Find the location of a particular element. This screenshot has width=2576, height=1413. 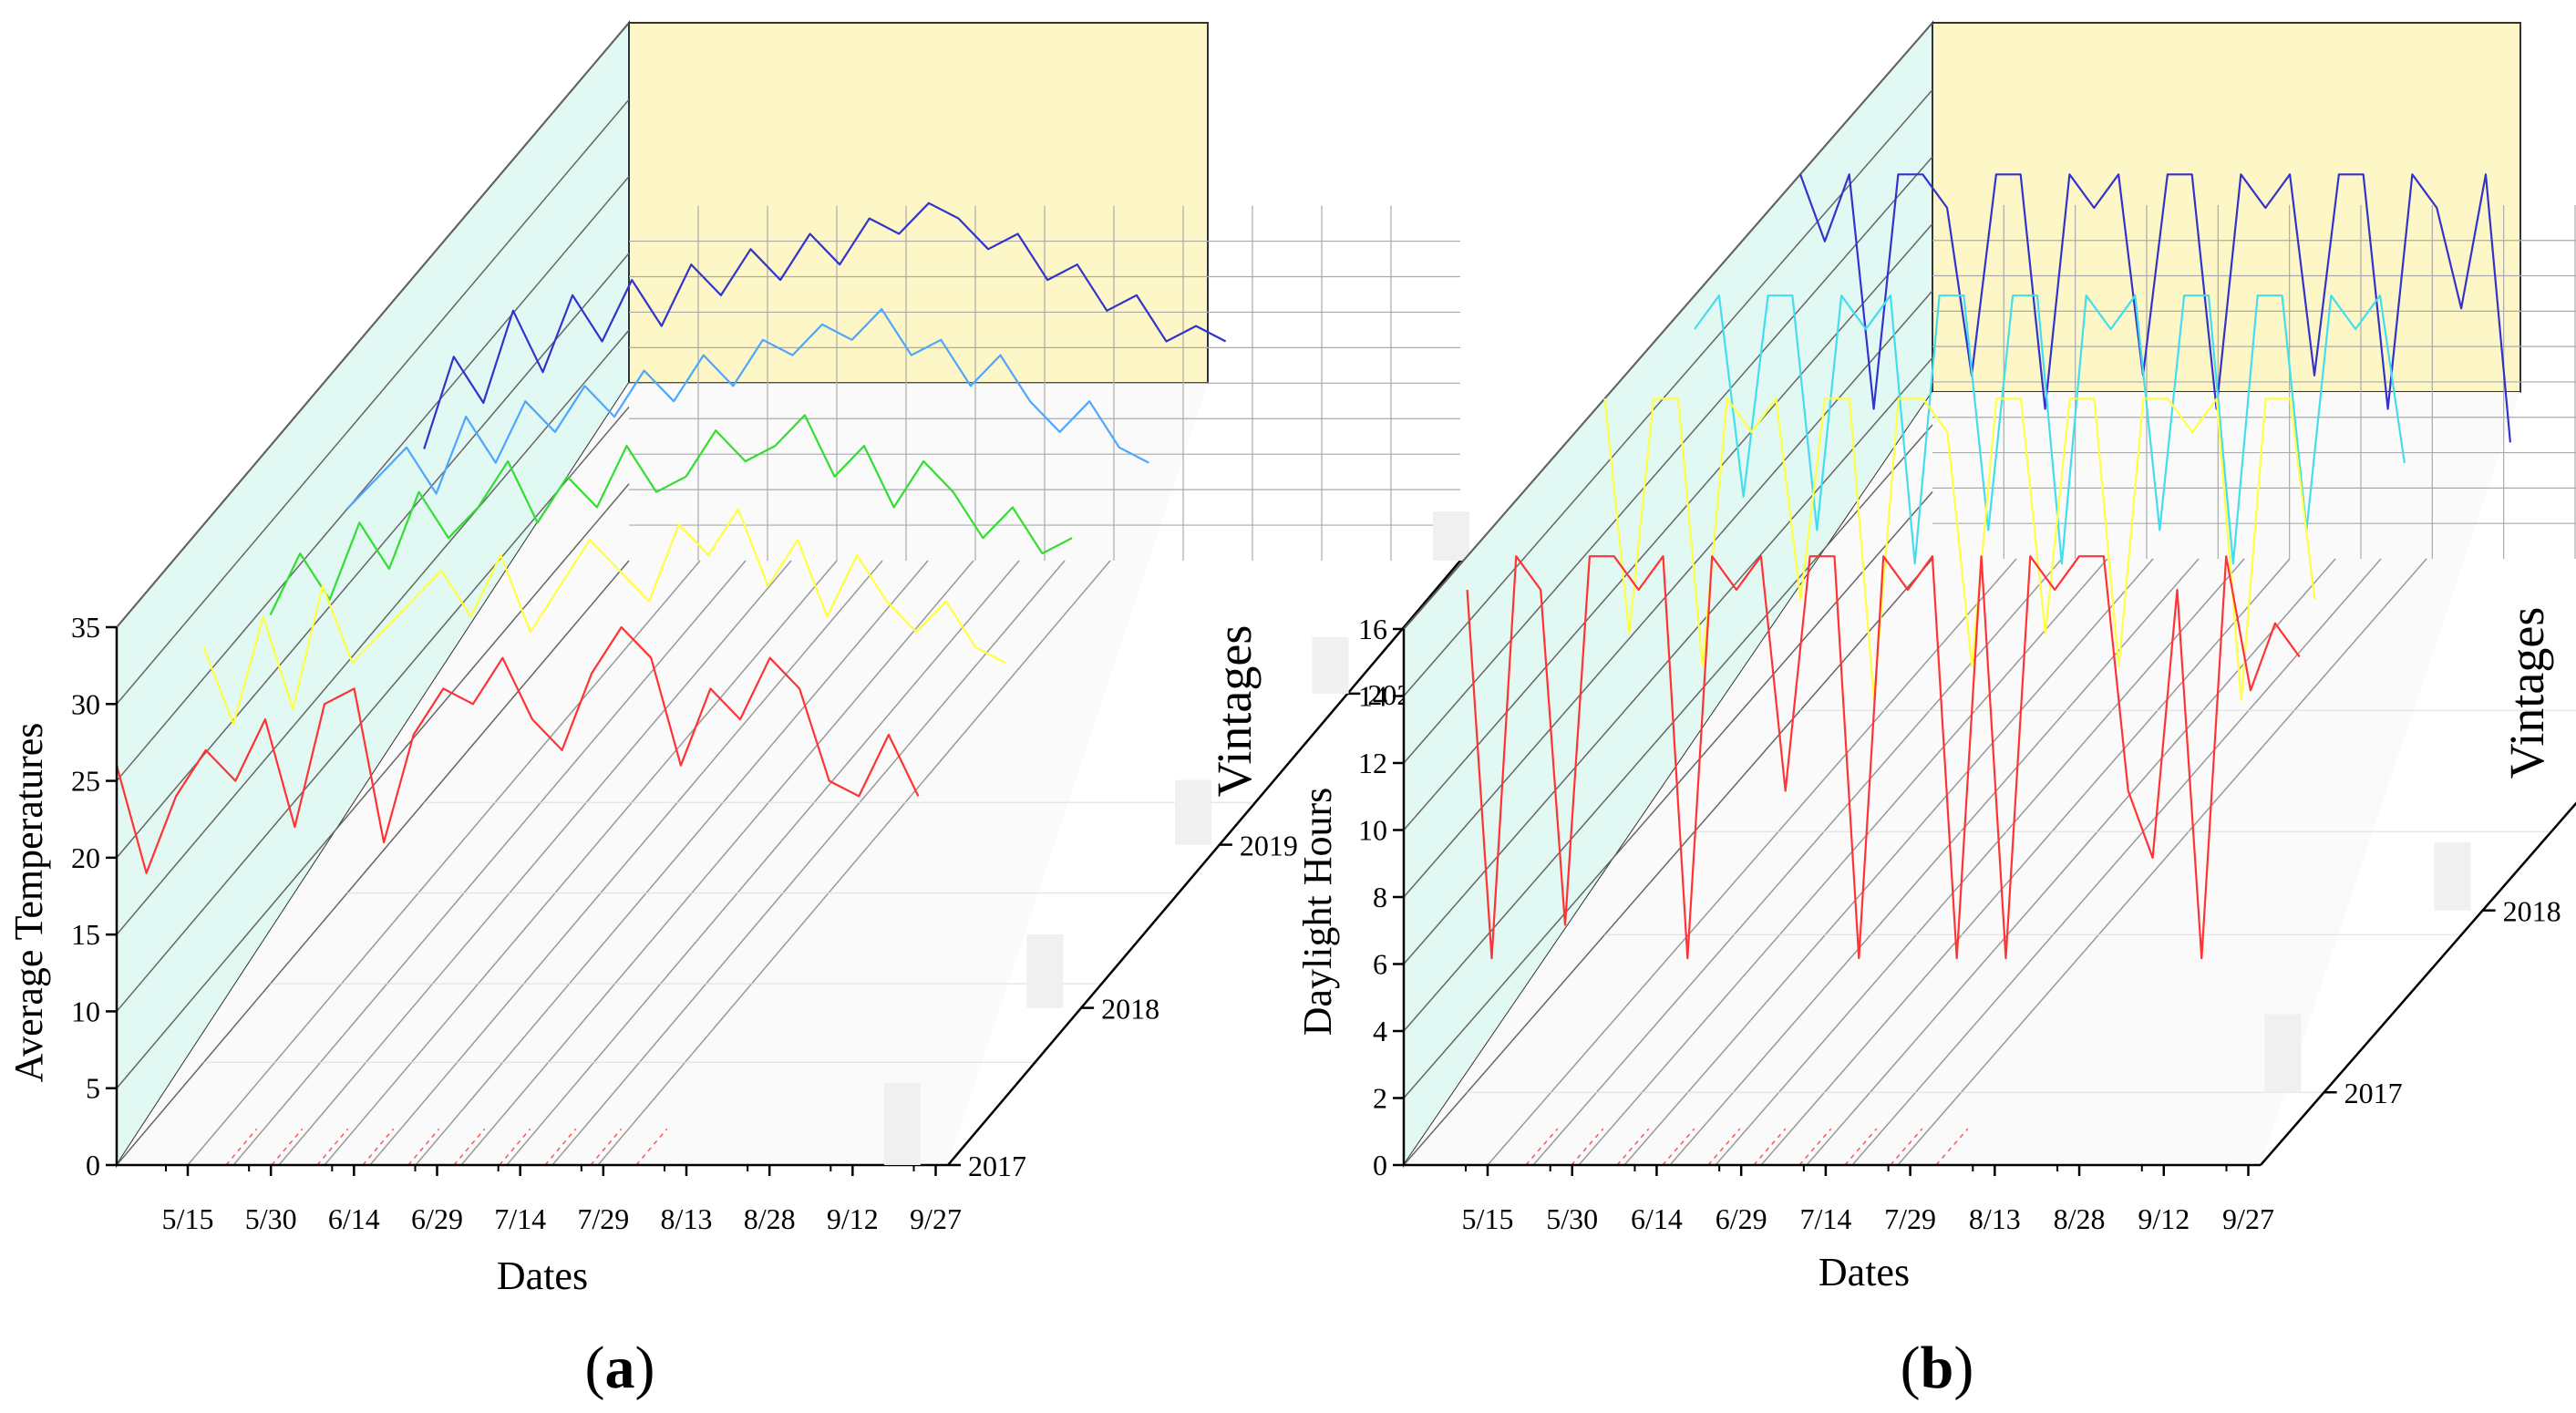

y-tick-label: 0 is located at coordinates (1380, 1165).